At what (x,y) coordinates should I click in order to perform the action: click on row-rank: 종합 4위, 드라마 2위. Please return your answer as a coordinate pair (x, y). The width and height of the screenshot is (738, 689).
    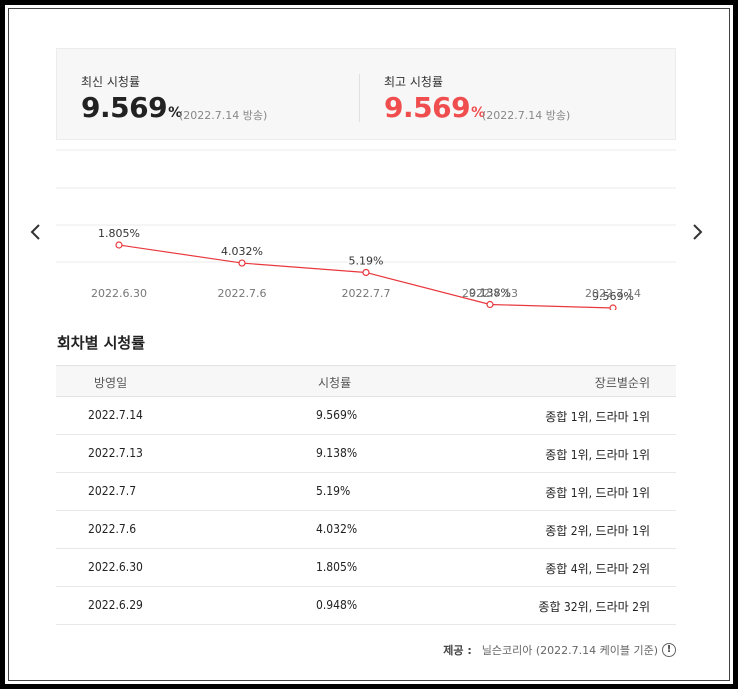
    Looking at the image, I should click on (597, 569).